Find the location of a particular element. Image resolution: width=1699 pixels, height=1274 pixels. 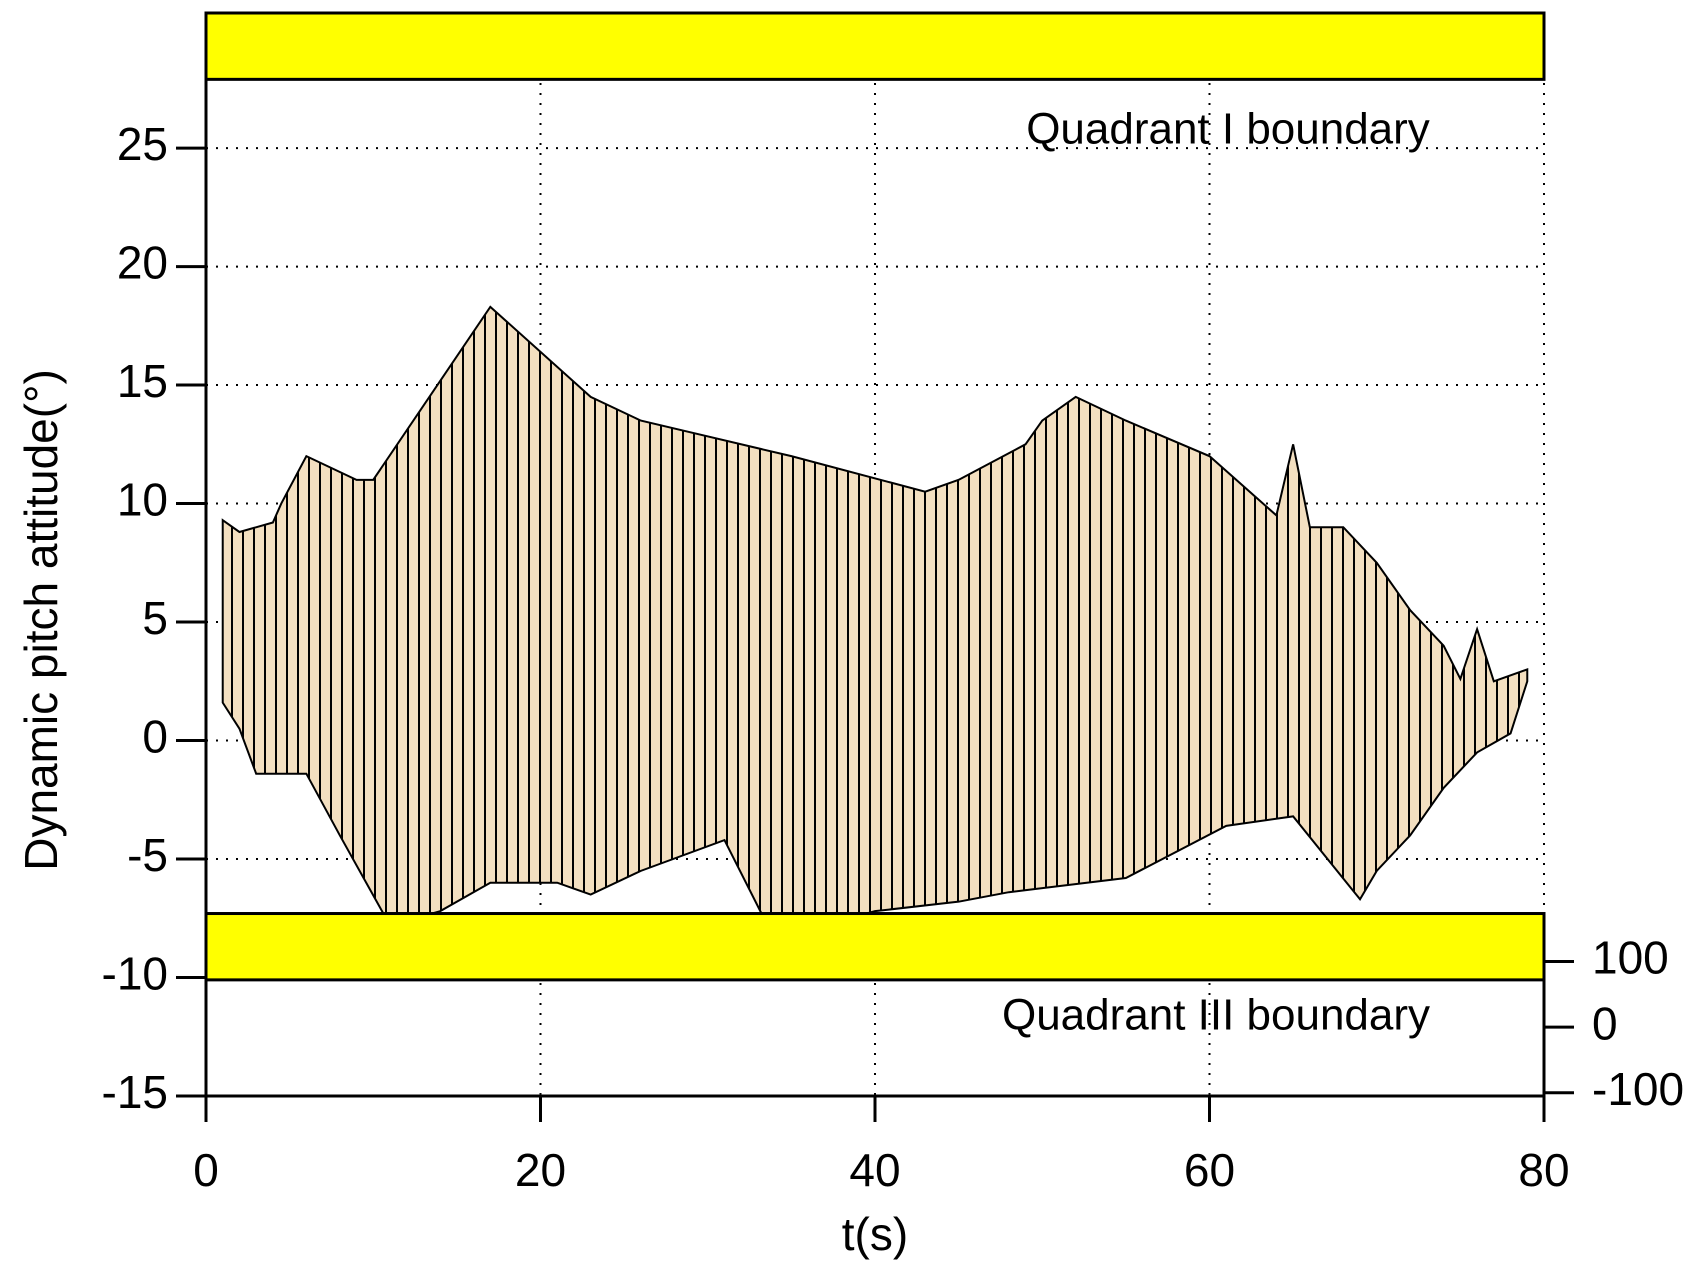

y-tick-label: -15 is located at coordinates (135, 1092).